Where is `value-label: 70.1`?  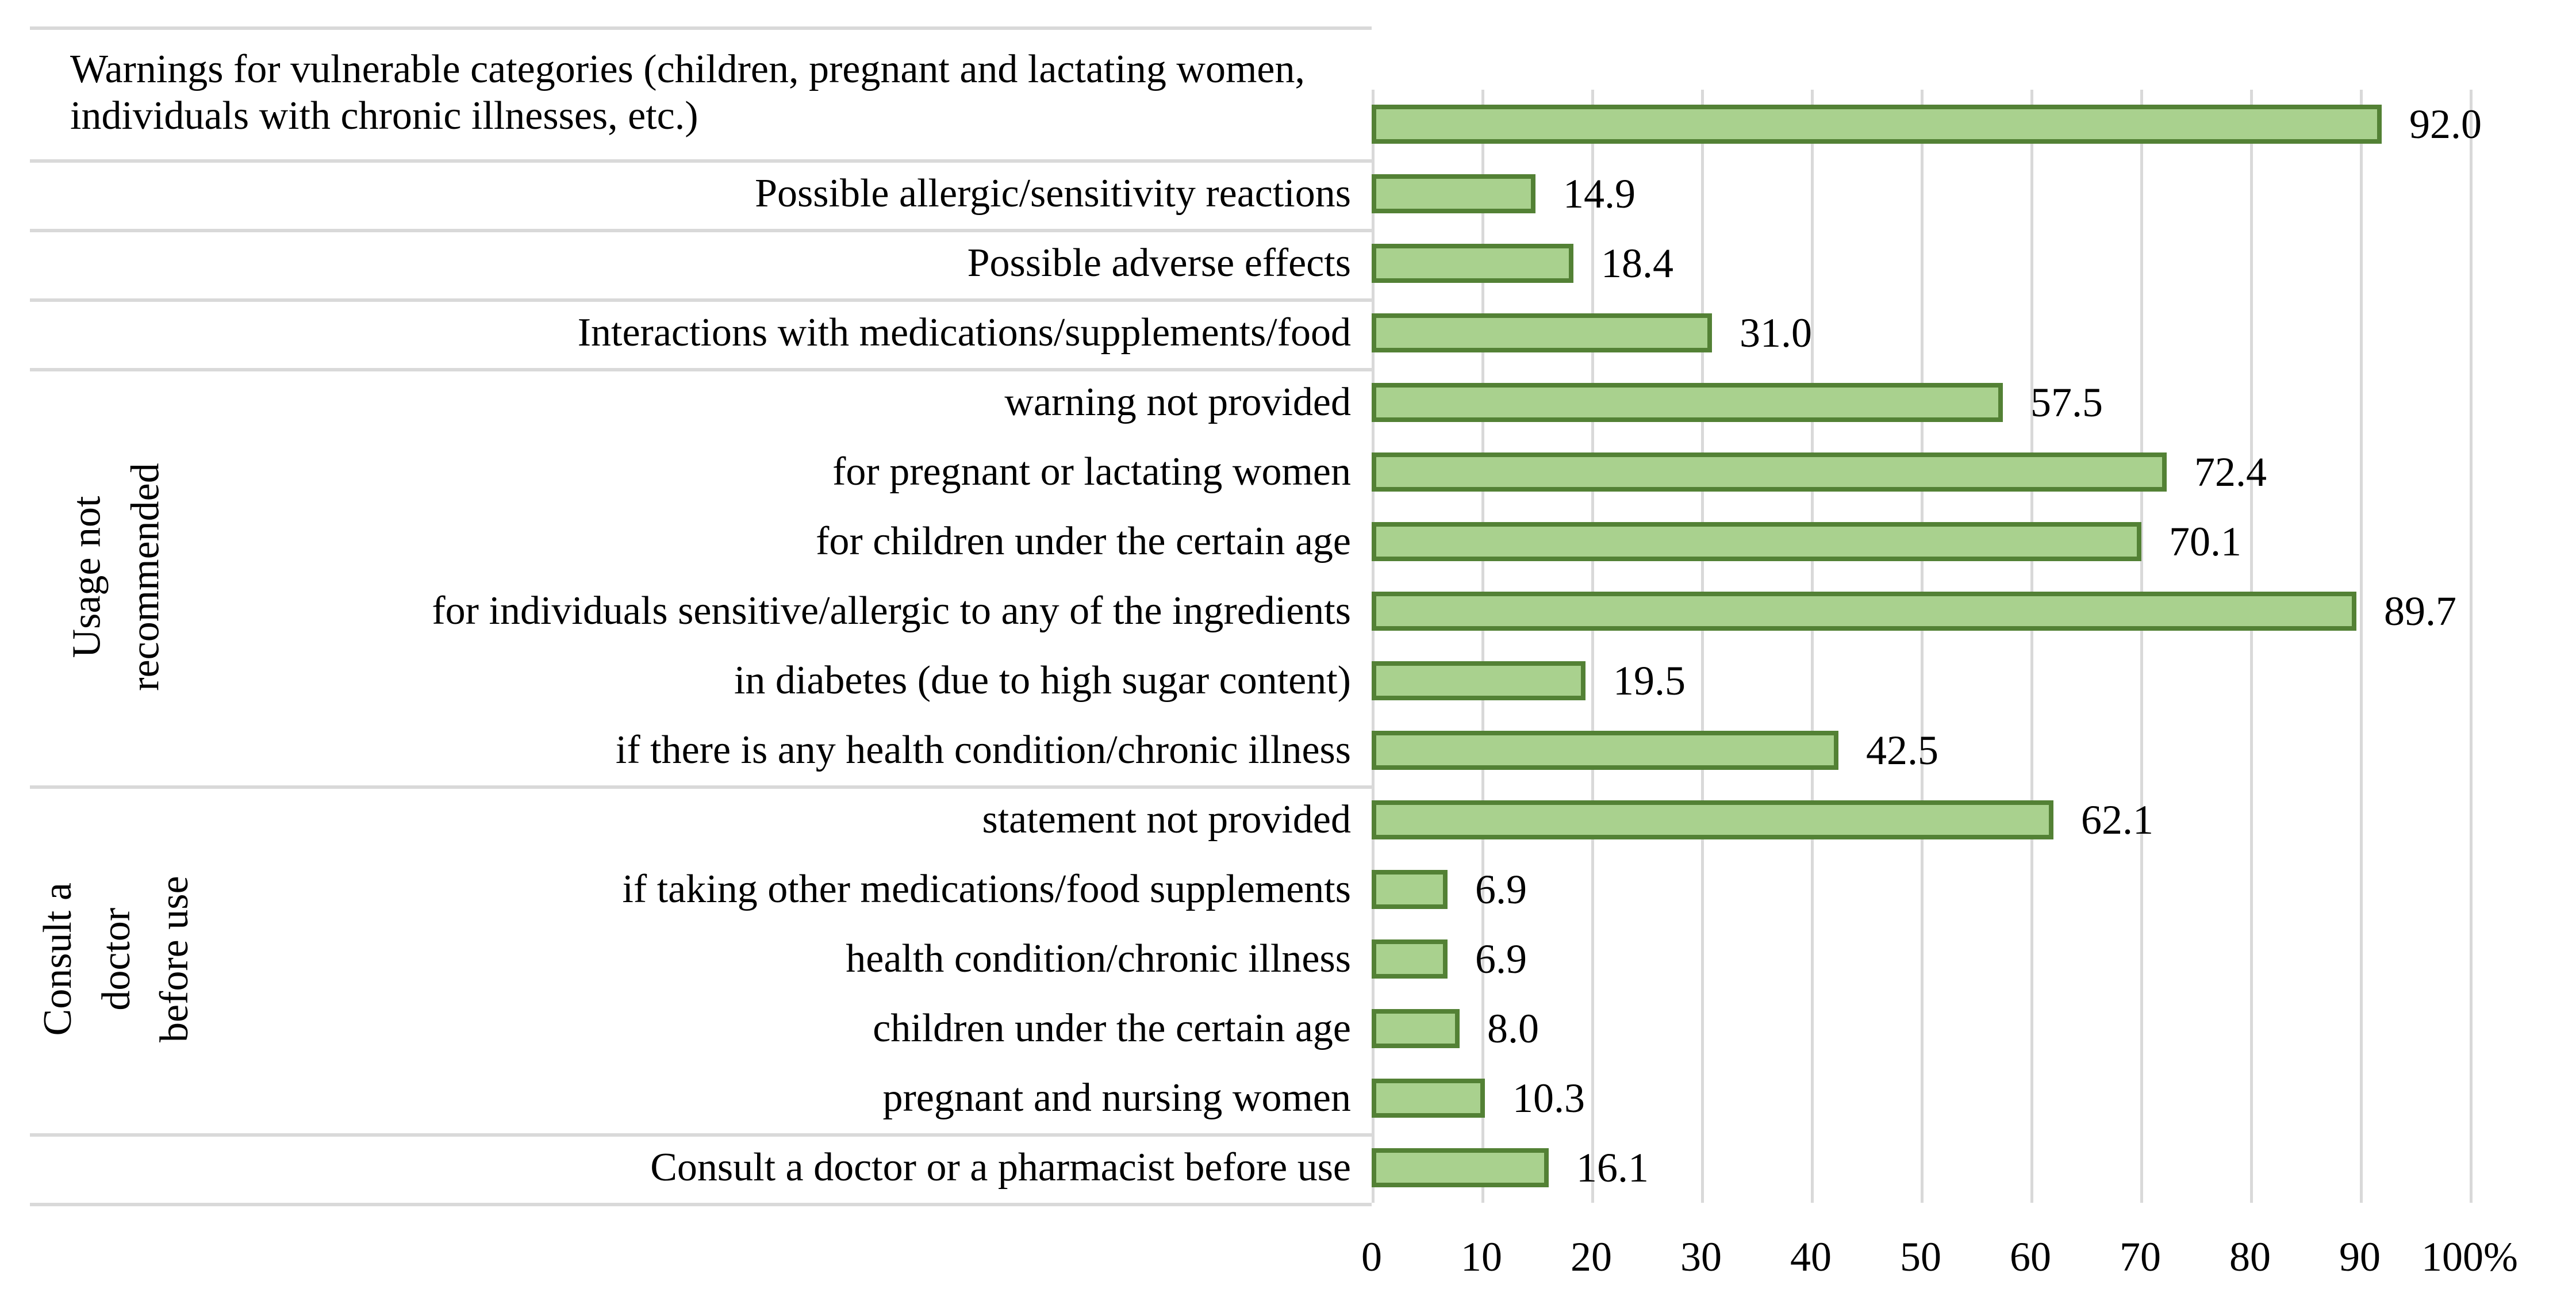
value-label: 70.1 is located at coordinates (2205, 542).